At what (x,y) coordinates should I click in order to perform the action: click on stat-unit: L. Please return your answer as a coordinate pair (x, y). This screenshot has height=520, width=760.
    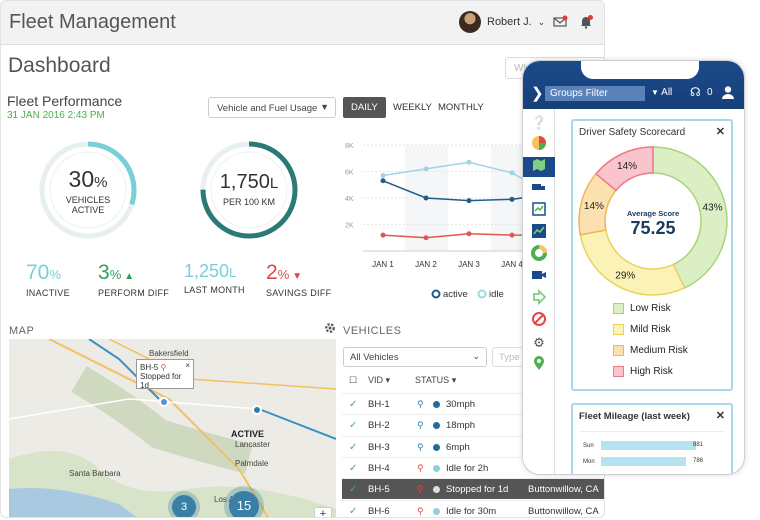
    Looking at the image, I should click on (233, 272).